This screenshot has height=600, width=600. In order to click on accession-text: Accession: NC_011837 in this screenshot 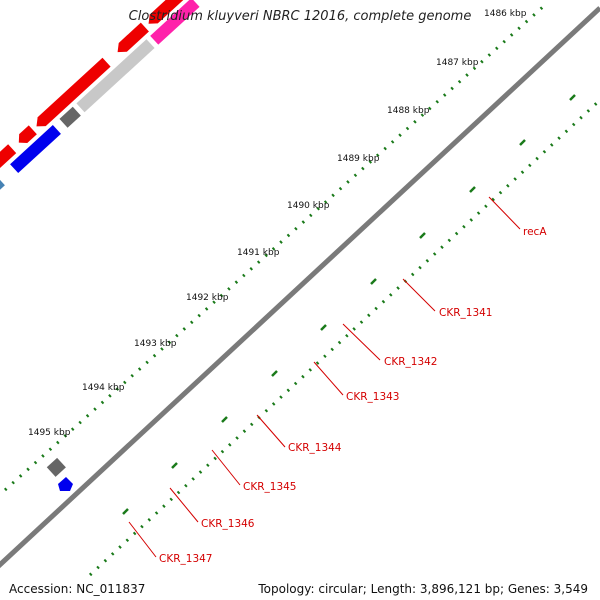, I will do `click(77, 589)`.